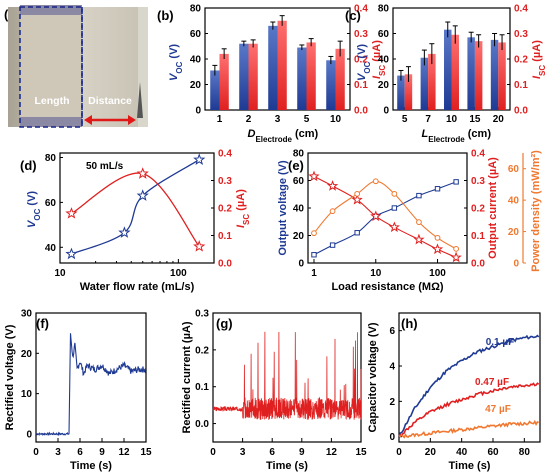 This screenshot has height=475, width=550. I want to click on x-tick-label: 9, so click(302, 452).